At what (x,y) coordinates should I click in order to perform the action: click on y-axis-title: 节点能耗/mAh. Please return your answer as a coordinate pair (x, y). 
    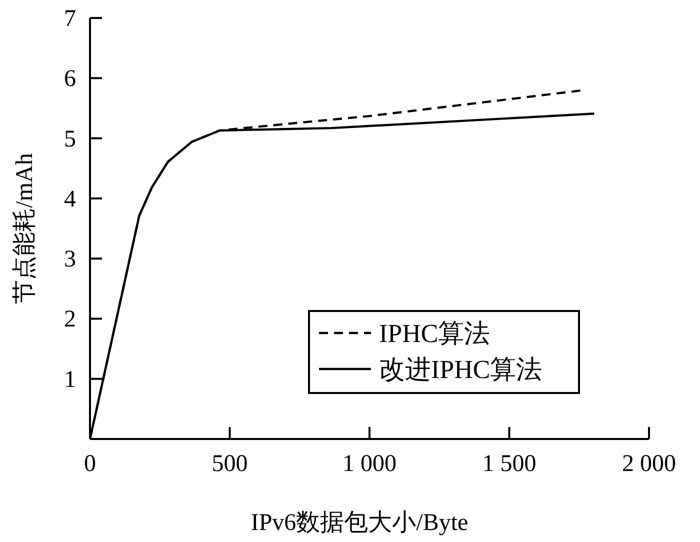
    Looking at the image, I should click on (25, 228).